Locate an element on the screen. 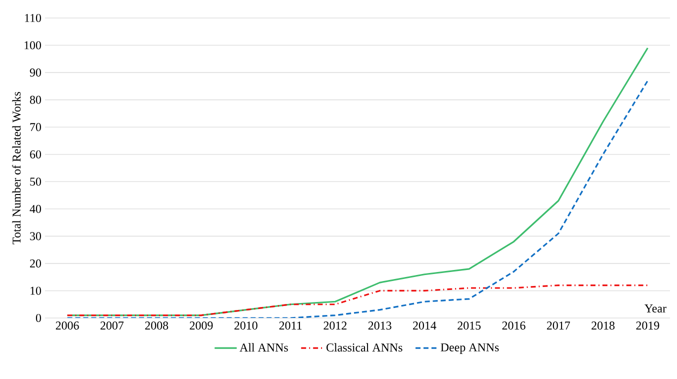 The image size is (677, 379). x-tick-label: 2016 is located at coordinates (514, 326).